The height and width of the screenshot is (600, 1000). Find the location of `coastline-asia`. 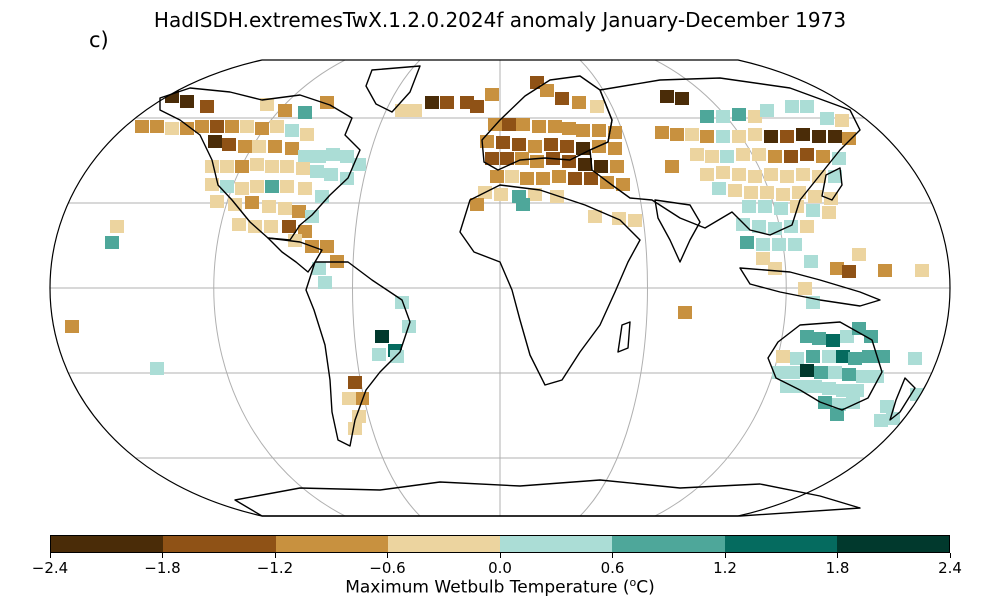

coastline-asia is located at coordinates (725, 156).